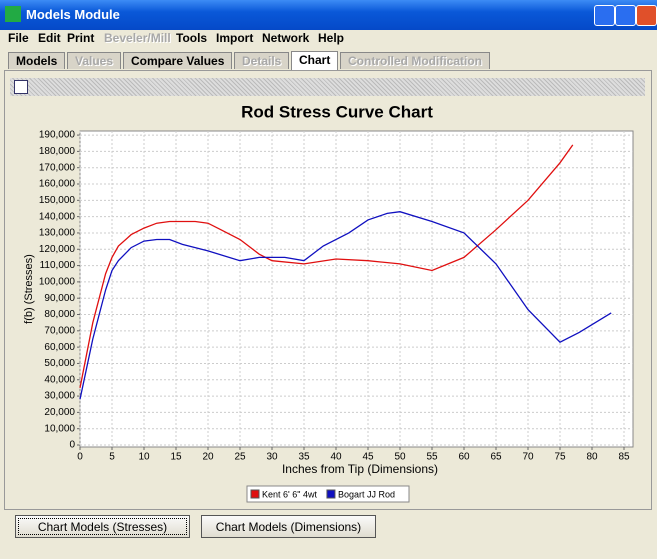 This screenshot has width=657, height=559. What do you see at coordinates (208, 457) in the screenshot?
I see `x-tick-label: 20` at bounding box center [208, 457].